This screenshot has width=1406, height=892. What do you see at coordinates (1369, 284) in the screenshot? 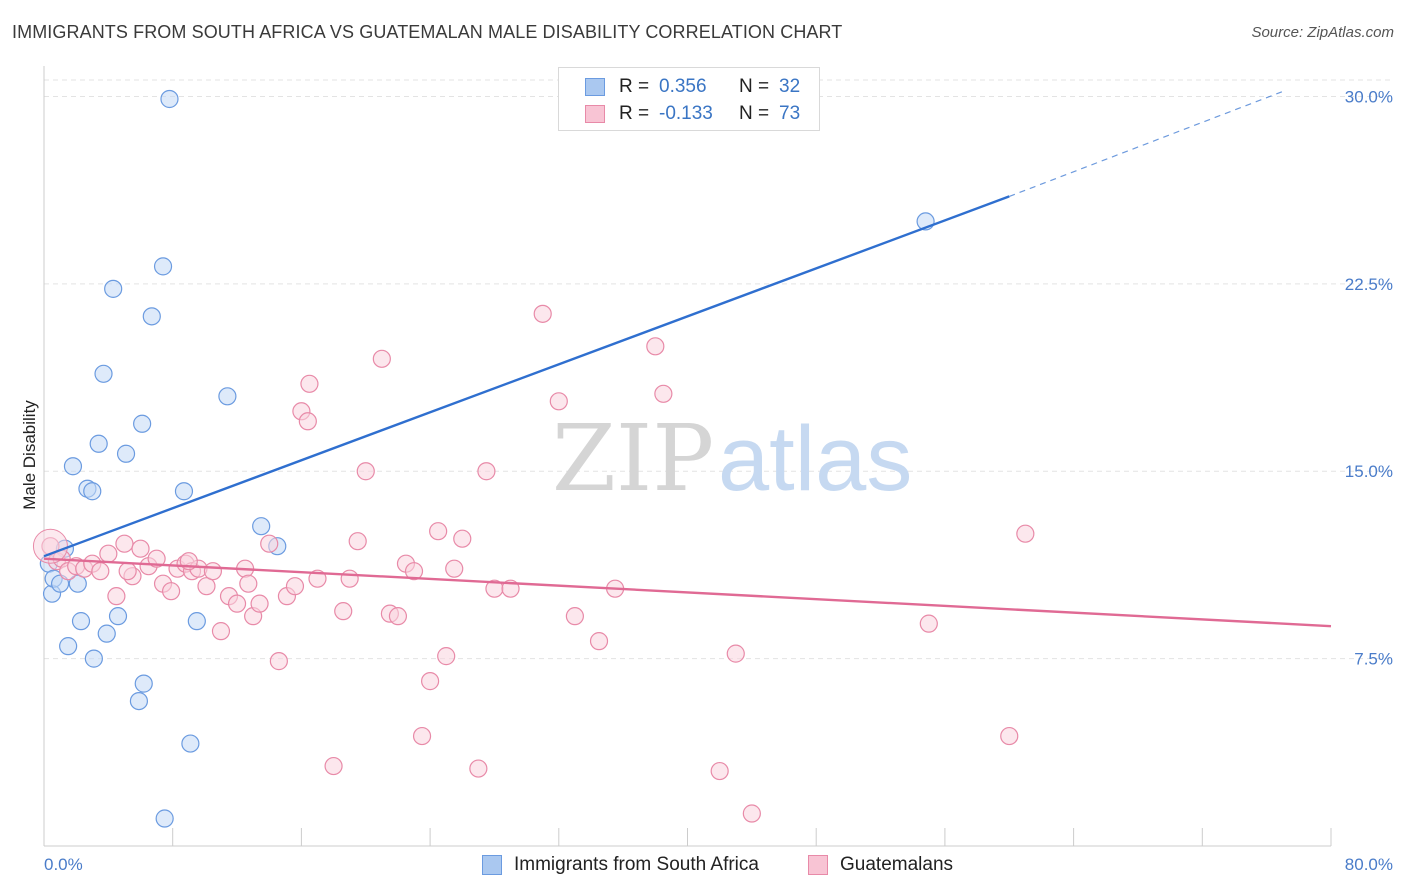
I see `y-tick-label: 22.5%` at bounding box center [1369, 284].